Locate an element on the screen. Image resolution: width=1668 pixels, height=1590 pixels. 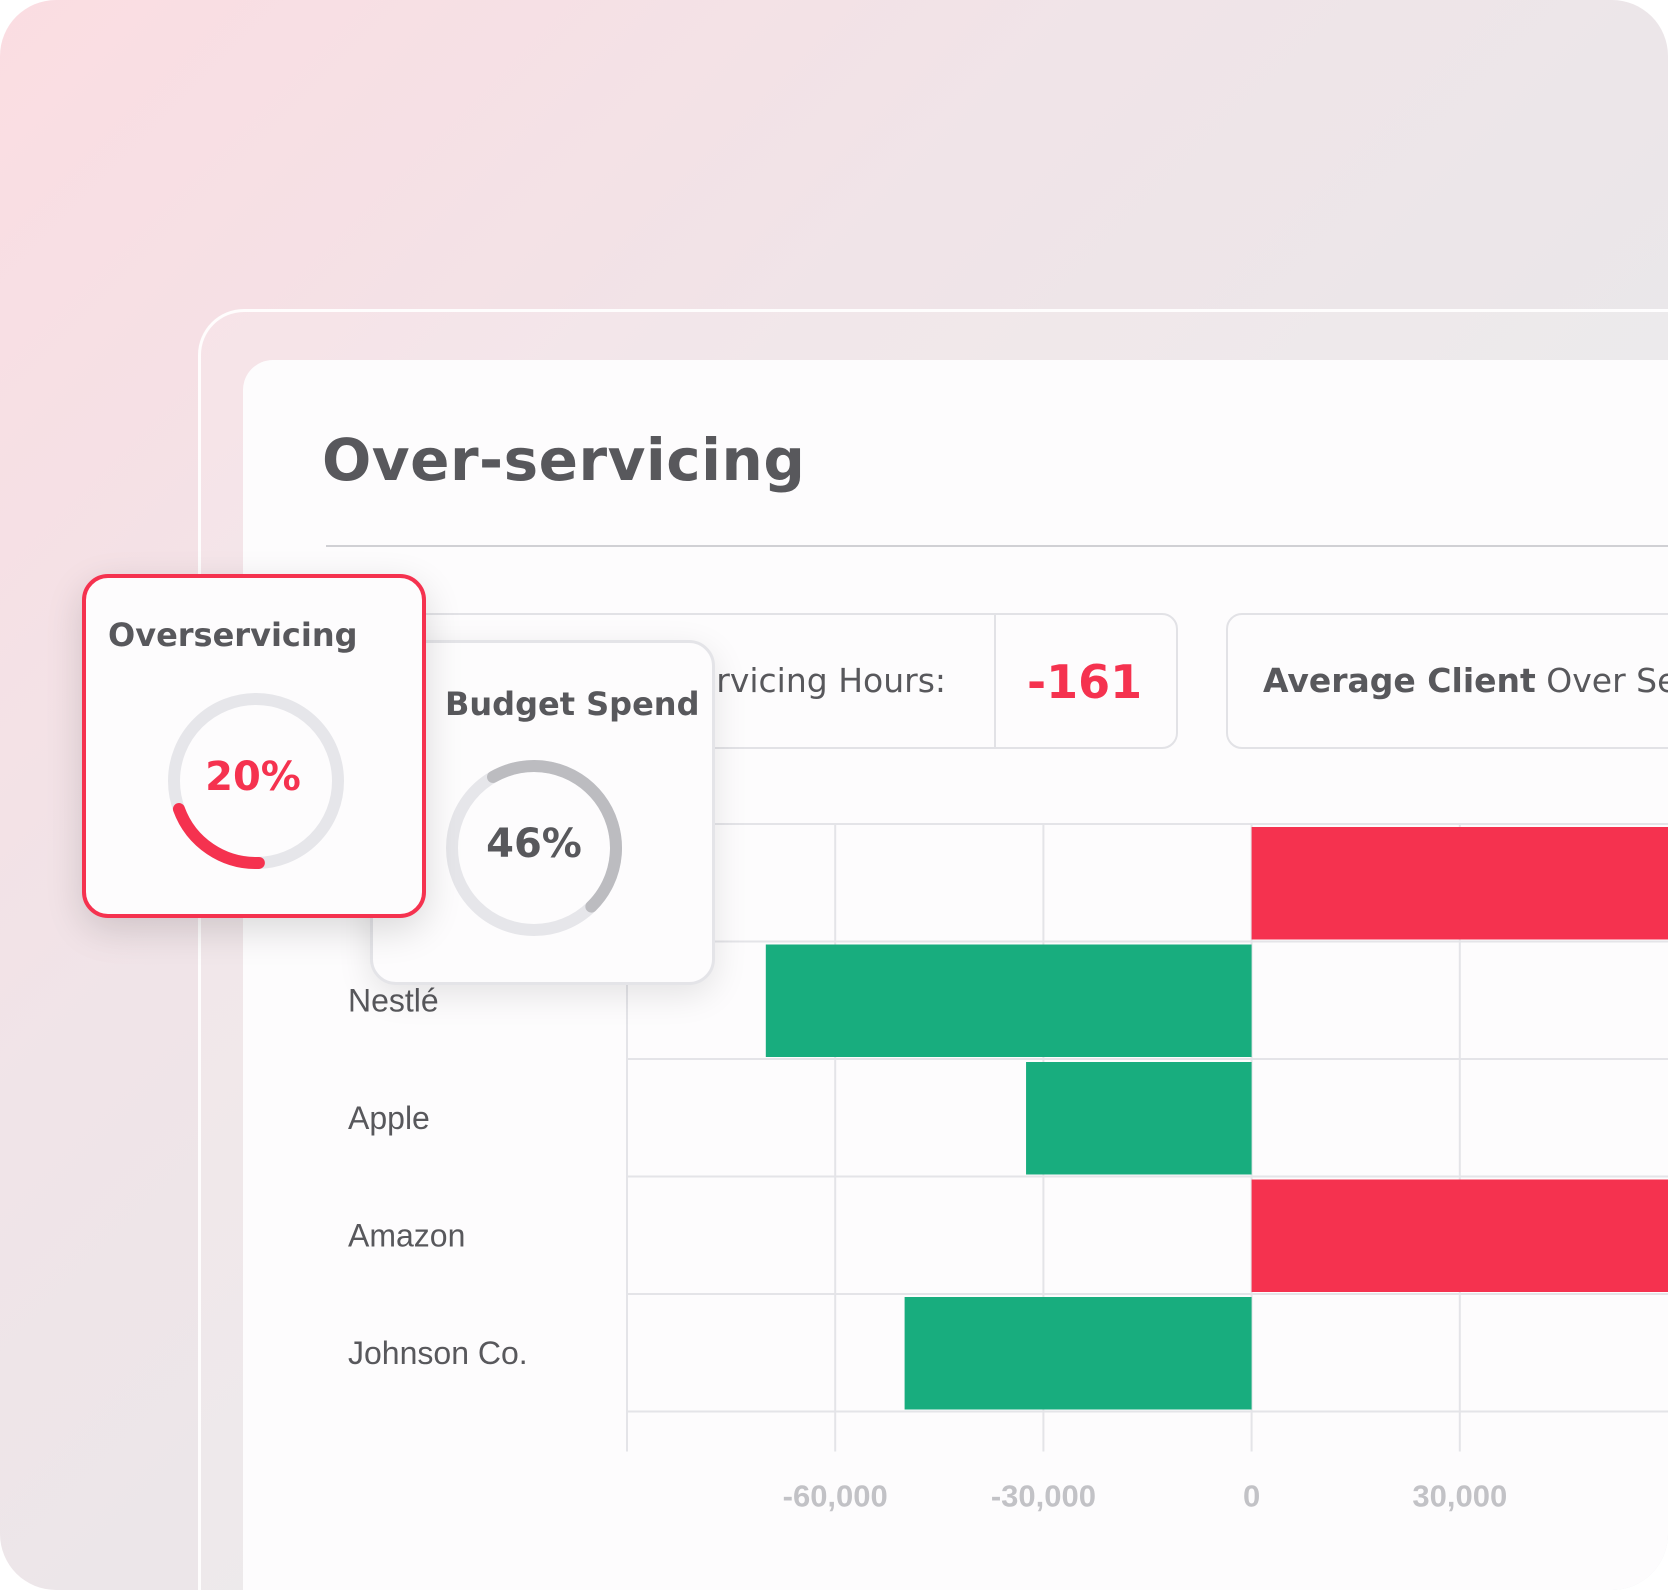
chart-category-label: Johnson Co. is located at coordinates (438, 1353).